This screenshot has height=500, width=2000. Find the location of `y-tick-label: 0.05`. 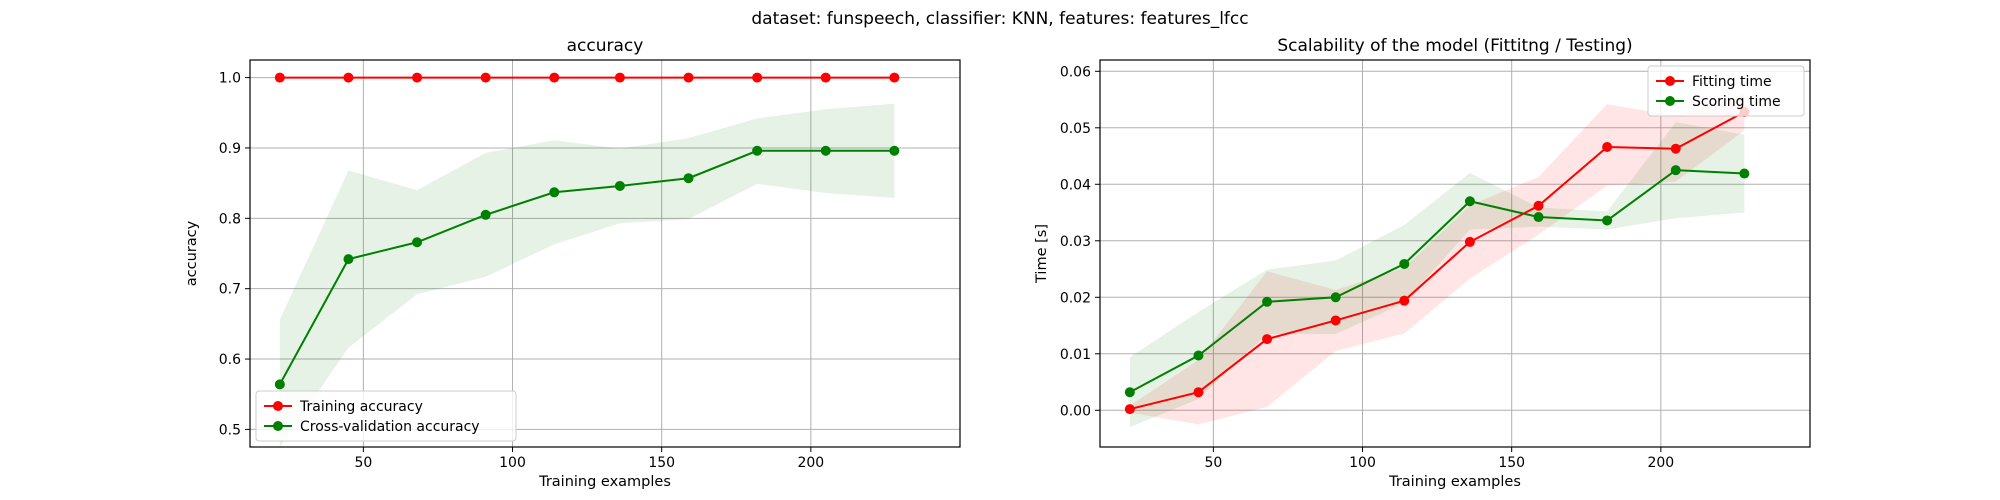

y-tick-label: 0.05 is located at coordinates (1075, 129).